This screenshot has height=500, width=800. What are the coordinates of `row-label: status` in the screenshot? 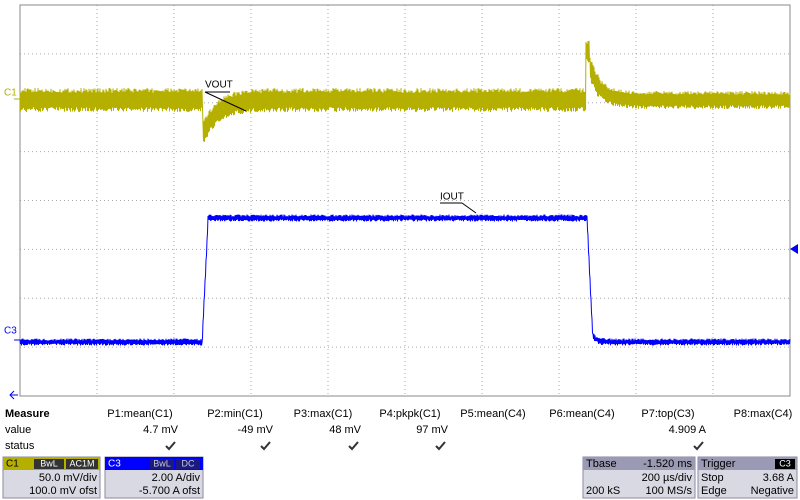 It's located at (20, 446).